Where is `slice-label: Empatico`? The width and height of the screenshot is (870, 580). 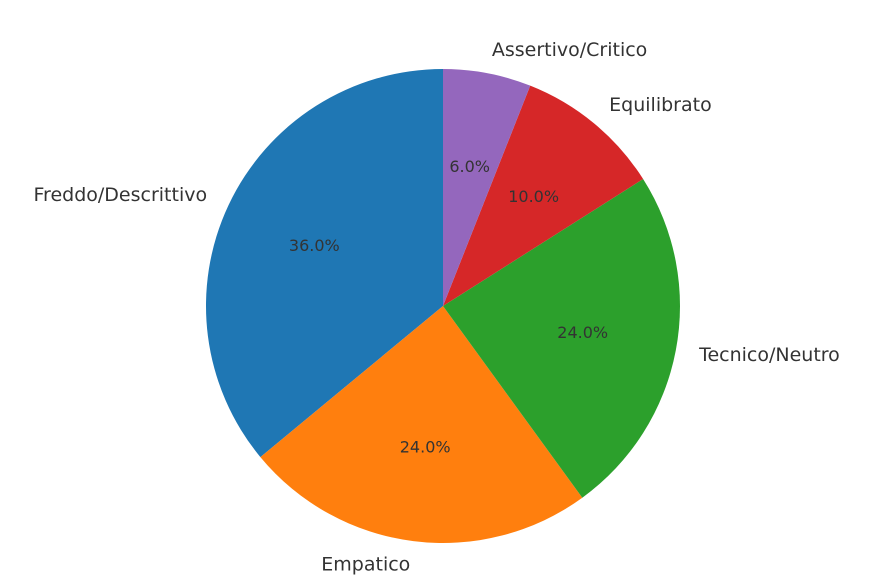 slice-label: Empatico is located at coordinates (365, 565).